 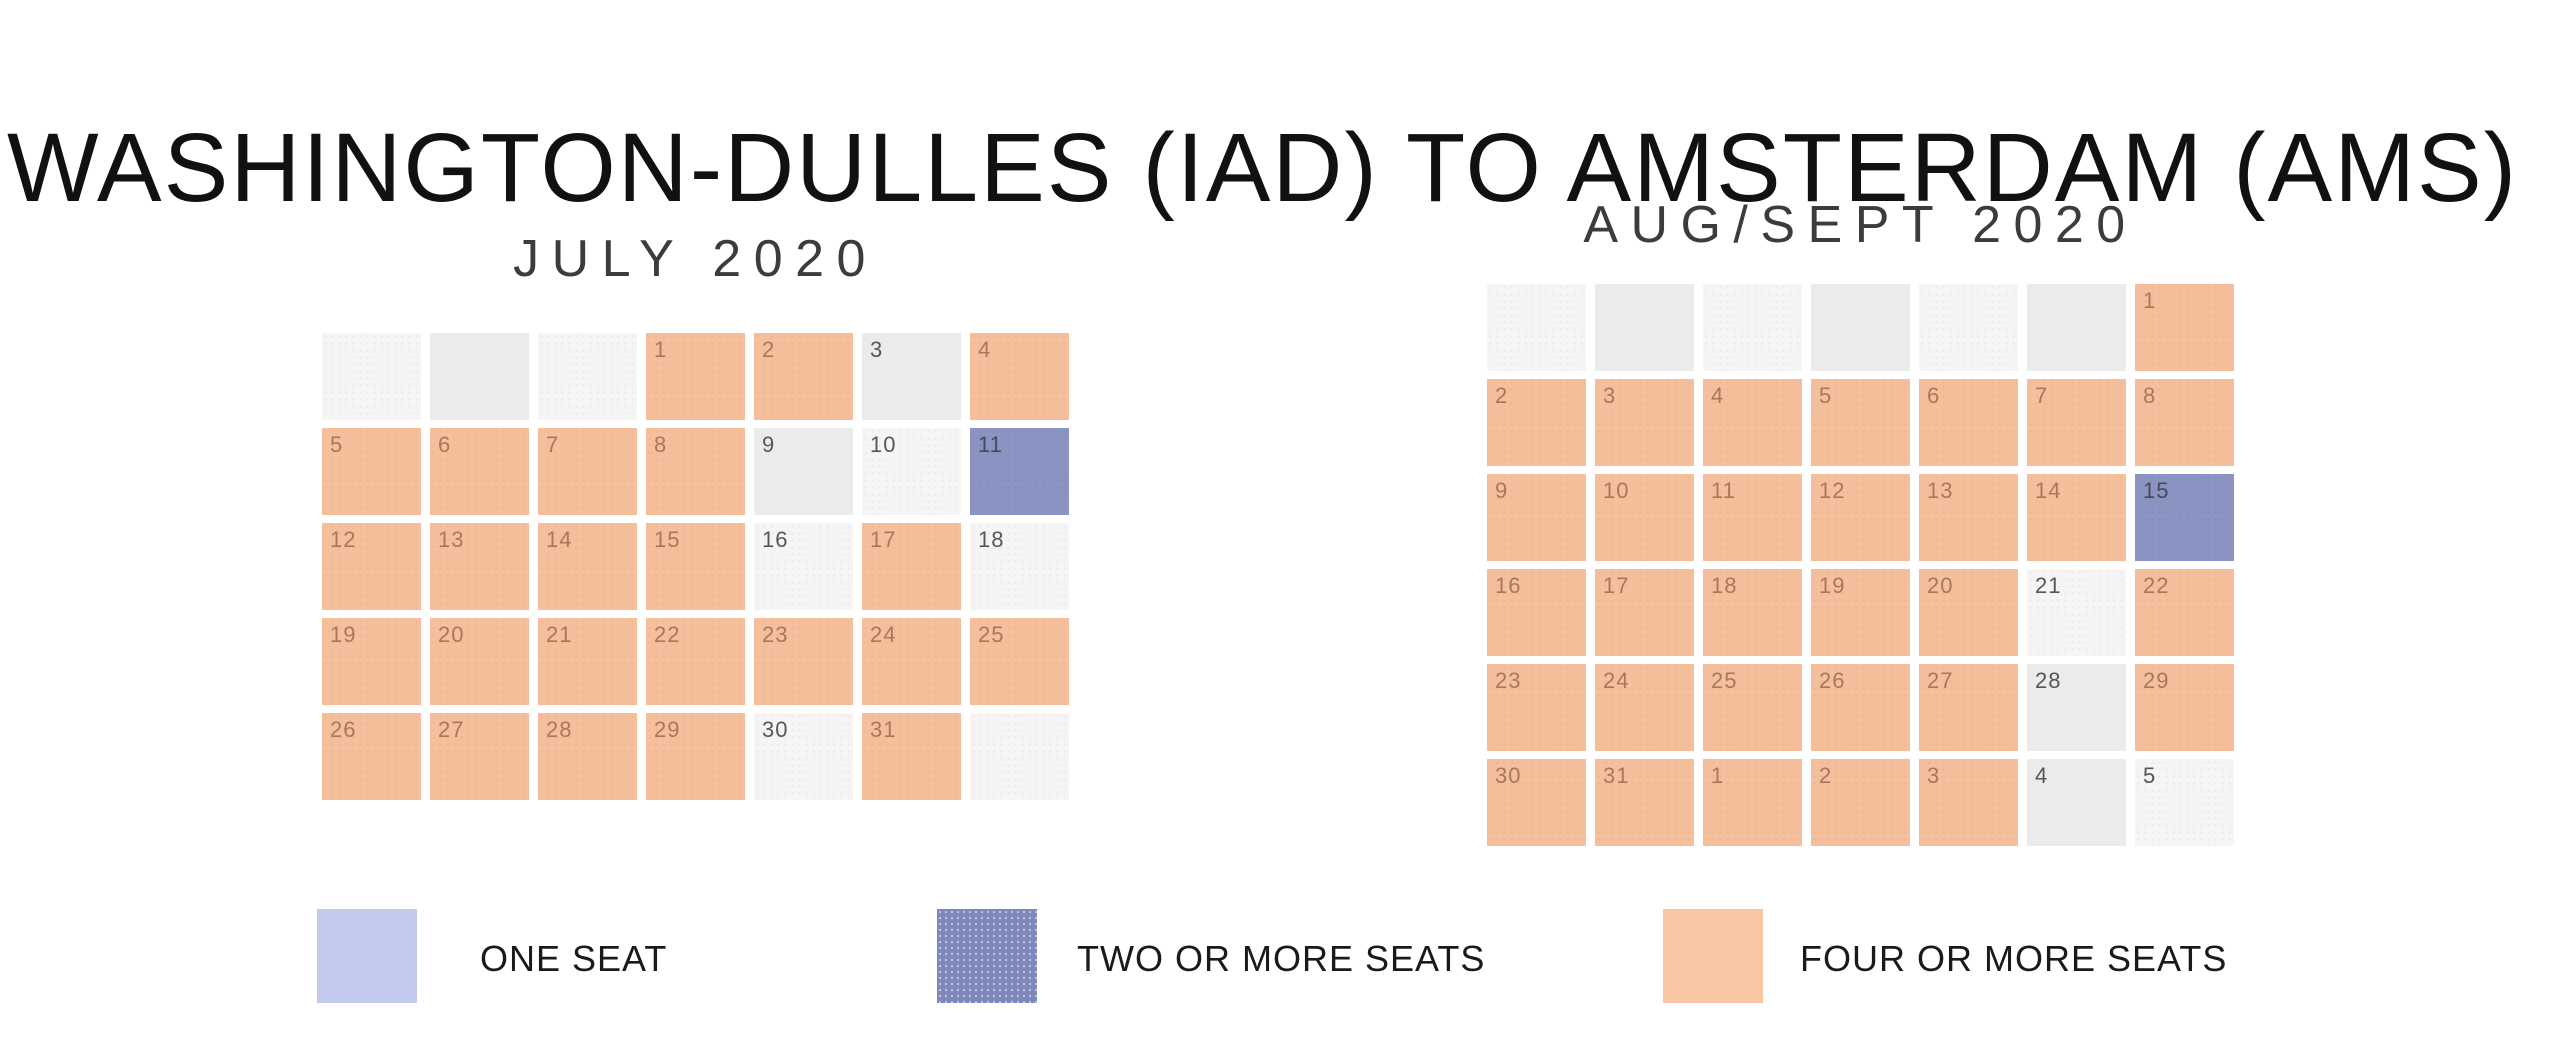 What do you see at coordinates (2076, 422) in the screenshot?
I see `day-cell-augsept-r2c6: 7` at bounding box center [2076, 422].